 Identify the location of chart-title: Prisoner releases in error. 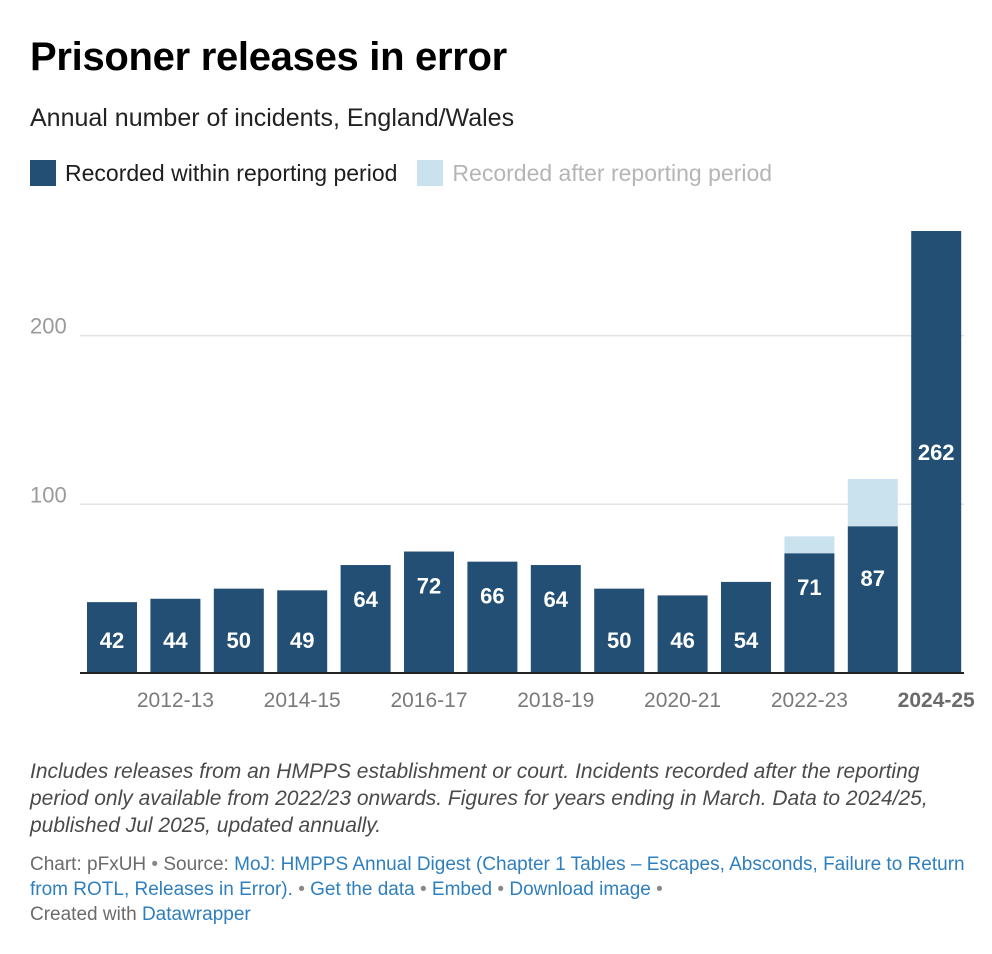
(268, 57).